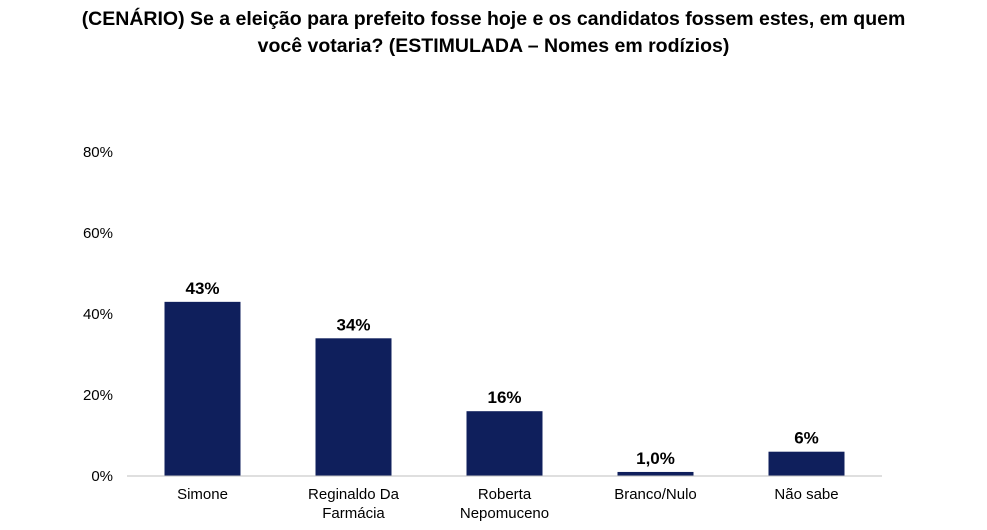 The height and width of the screenshot is (530, 987). What do you see at coordinates (655, 458) in the screenshot?
I see `data-label: 1,0%` at bounding box center [655, 458].